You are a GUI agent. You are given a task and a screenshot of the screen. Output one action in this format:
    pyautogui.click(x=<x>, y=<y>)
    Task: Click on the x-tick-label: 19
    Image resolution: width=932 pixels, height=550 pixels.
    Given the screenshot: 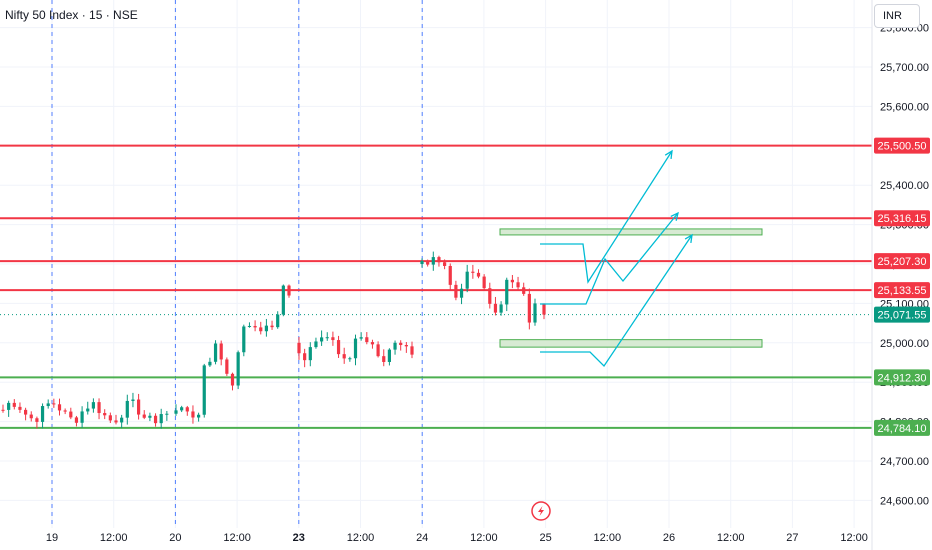 What is the action you would take?
    pyautogui.click(x=52, y=538)
    